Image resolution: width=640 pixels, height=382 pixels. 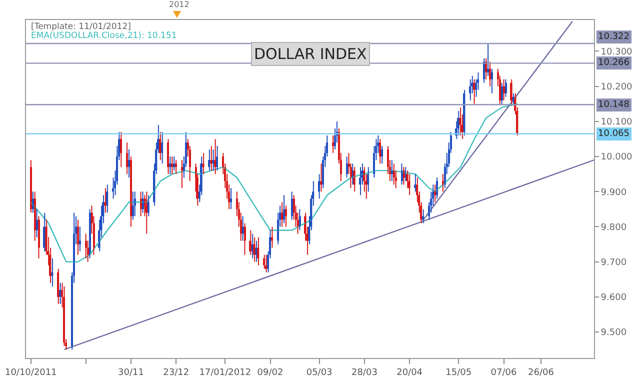 I want to click on x-tick-label: 20/04, so click(x=409, y=373).